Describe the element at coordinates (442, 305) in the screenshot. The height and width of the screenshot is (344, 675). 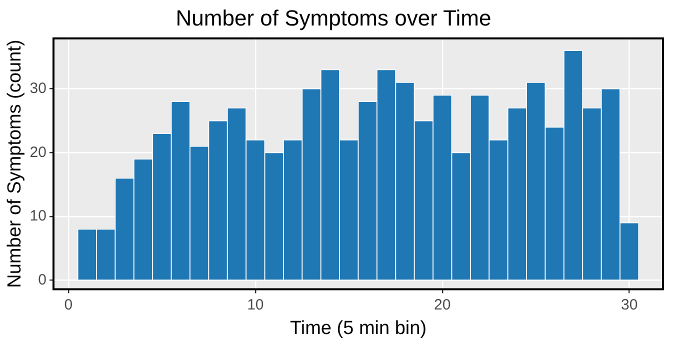
I see `x-tick-label: 20` at that location.